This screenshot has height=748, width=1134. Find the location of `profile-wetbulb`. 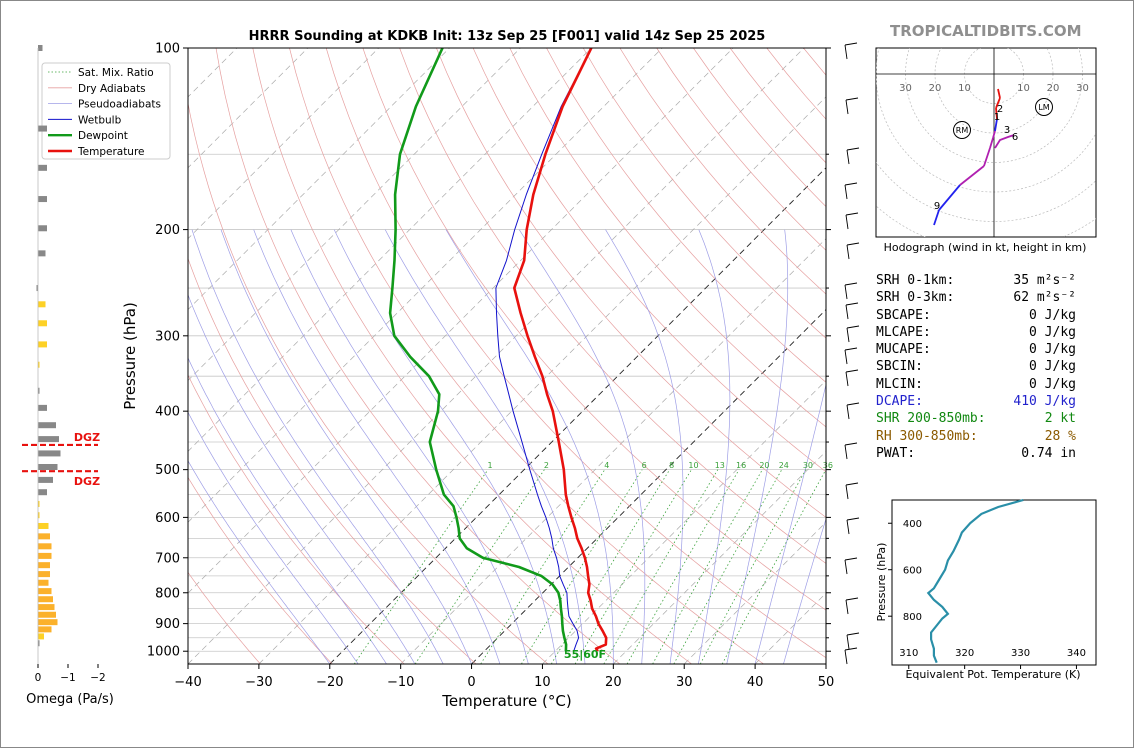

profile-wetbulb is located at coordinates (543, 350).